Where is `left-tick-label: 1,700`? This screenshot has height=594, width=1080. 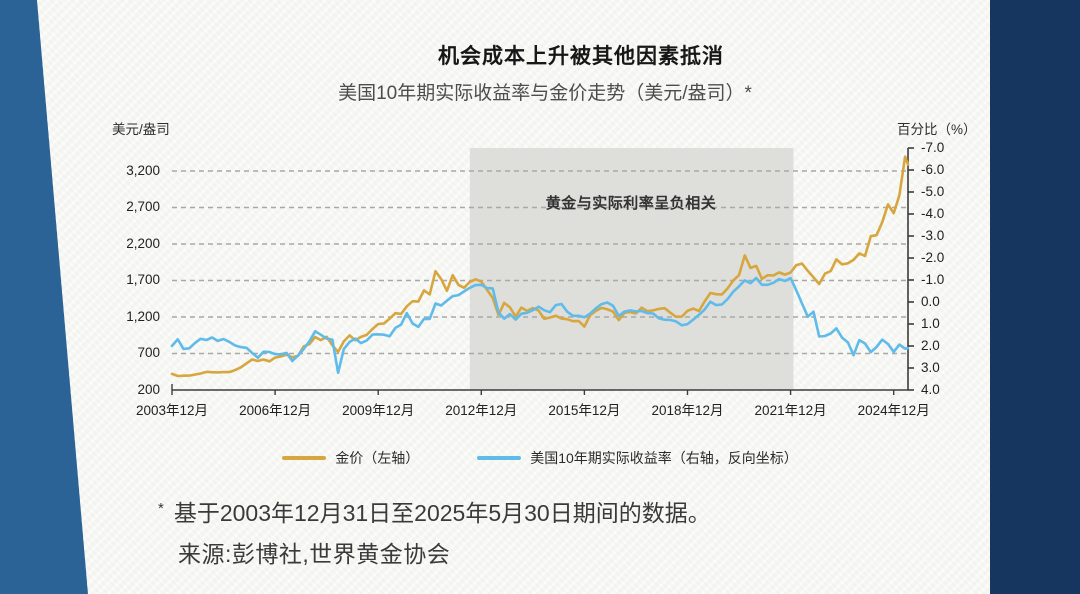
left-tick-label: 1,700 is located at coordinates (143, 280).